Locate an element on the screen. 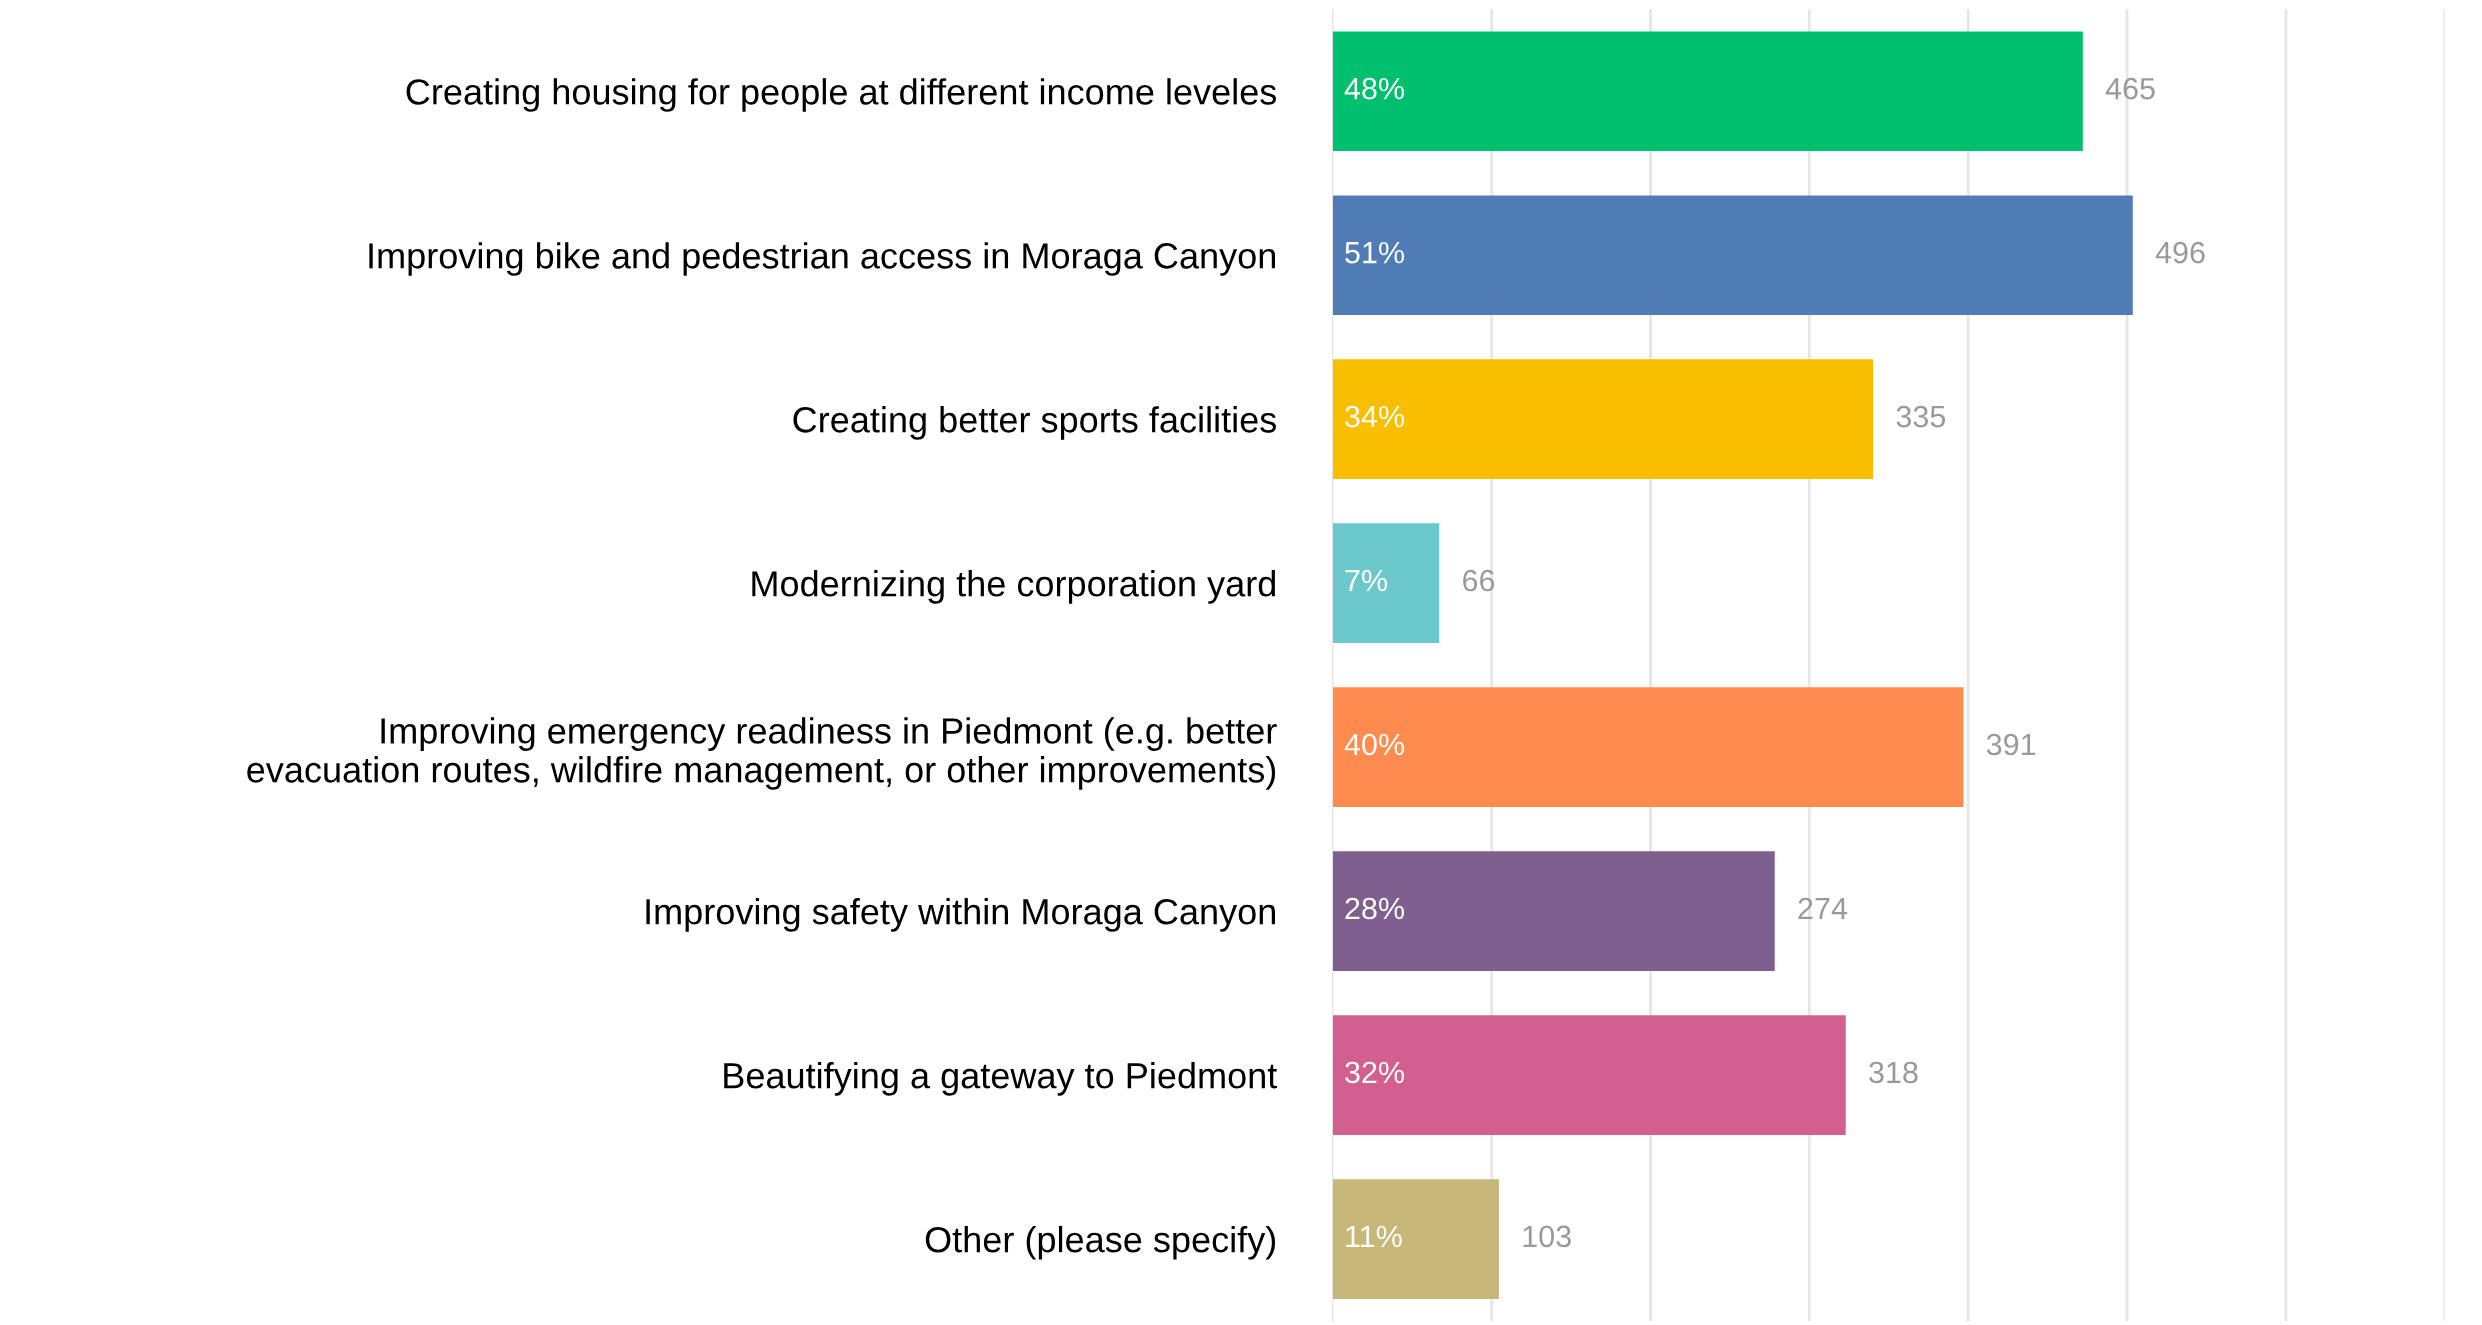  annotation: 34% is located at coordinates (1375, 416).